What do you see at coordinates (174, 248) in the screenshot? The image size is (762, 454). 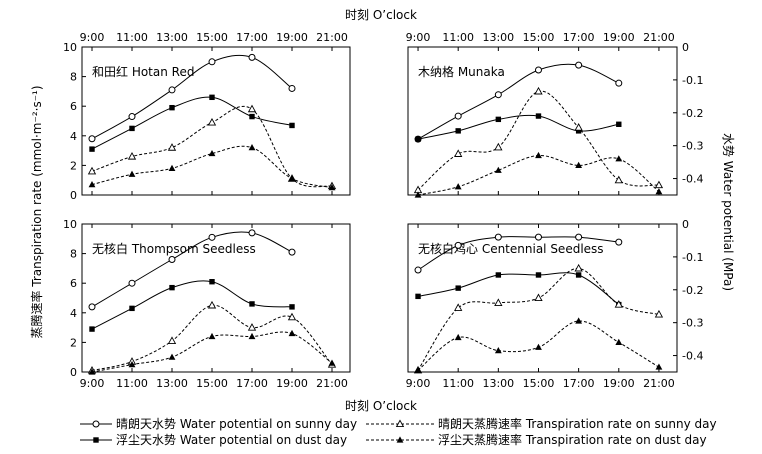 I see `panel-title: 无核白 Thompsom Seedless` at bounding box center [174, 248].